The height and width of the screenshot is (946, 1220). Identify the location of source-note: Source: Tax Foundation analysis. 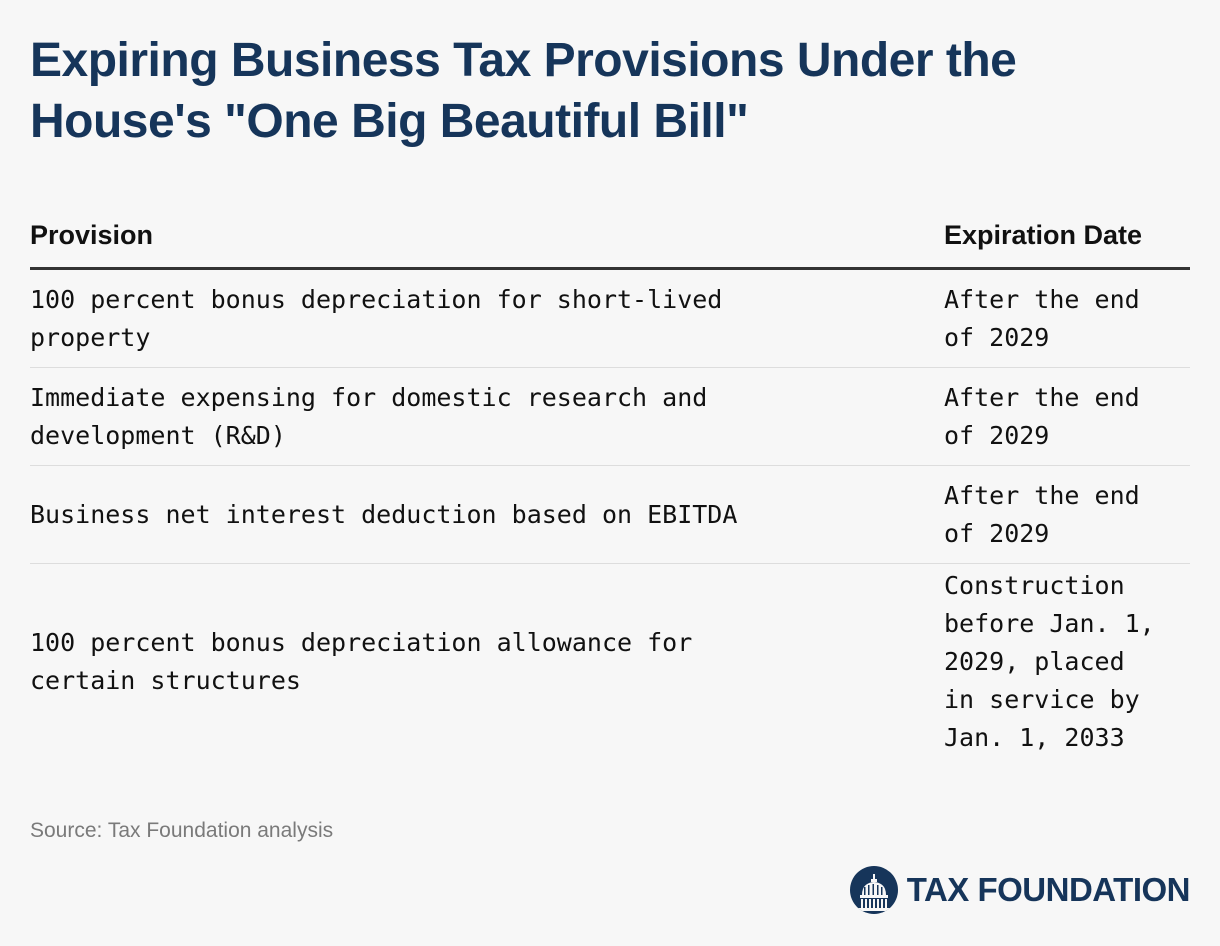
(182, 830).